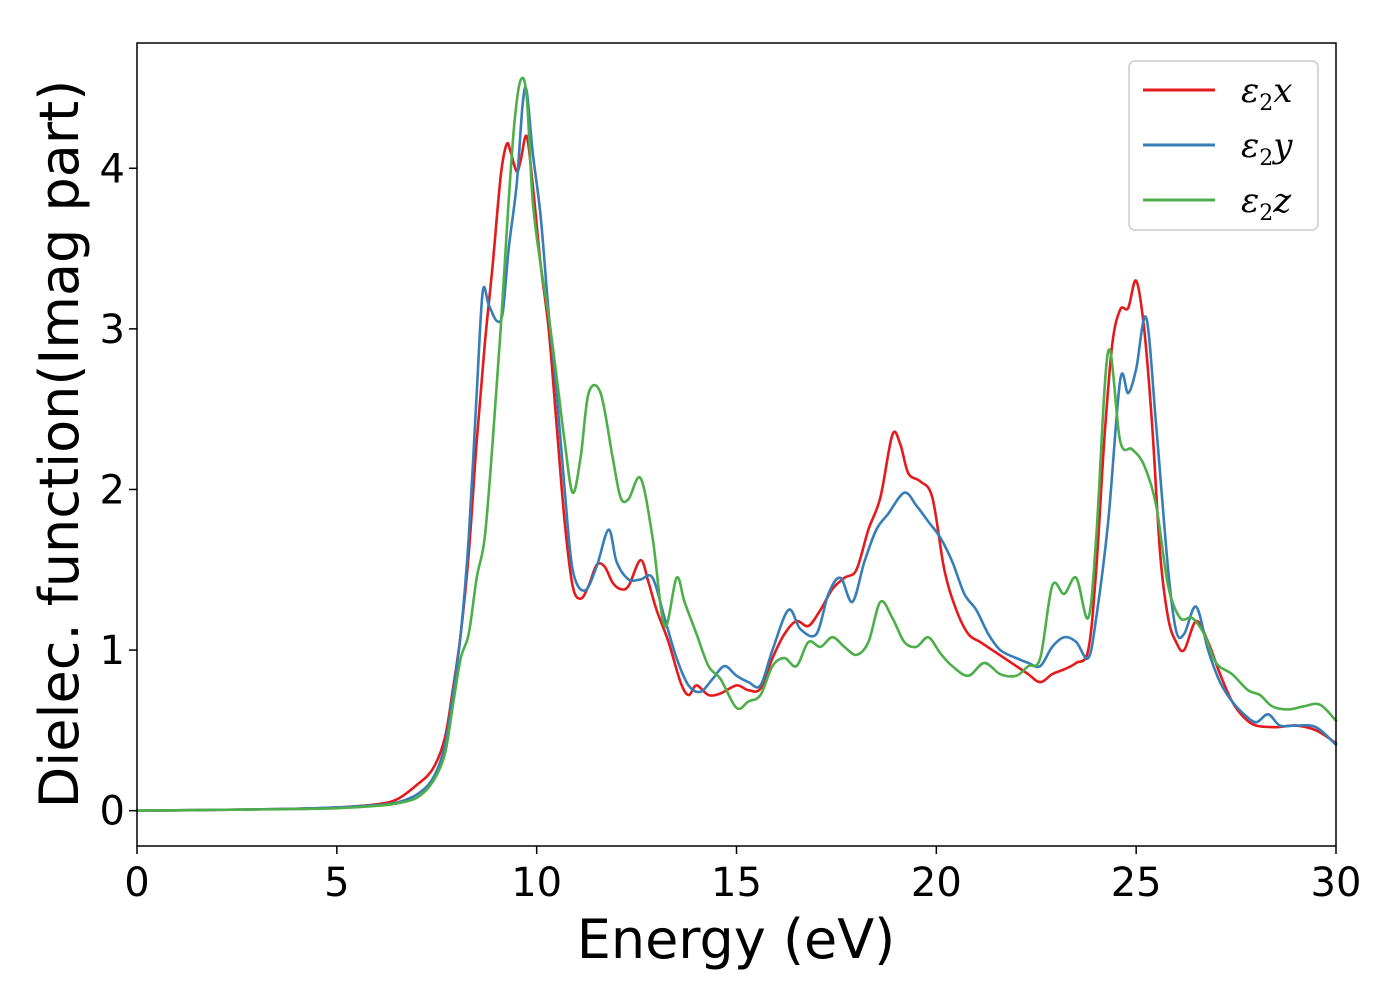 This screenshot has height=1000, width=1400. I want to click on legend-entry-z: ε2z, so click(1266, 203).